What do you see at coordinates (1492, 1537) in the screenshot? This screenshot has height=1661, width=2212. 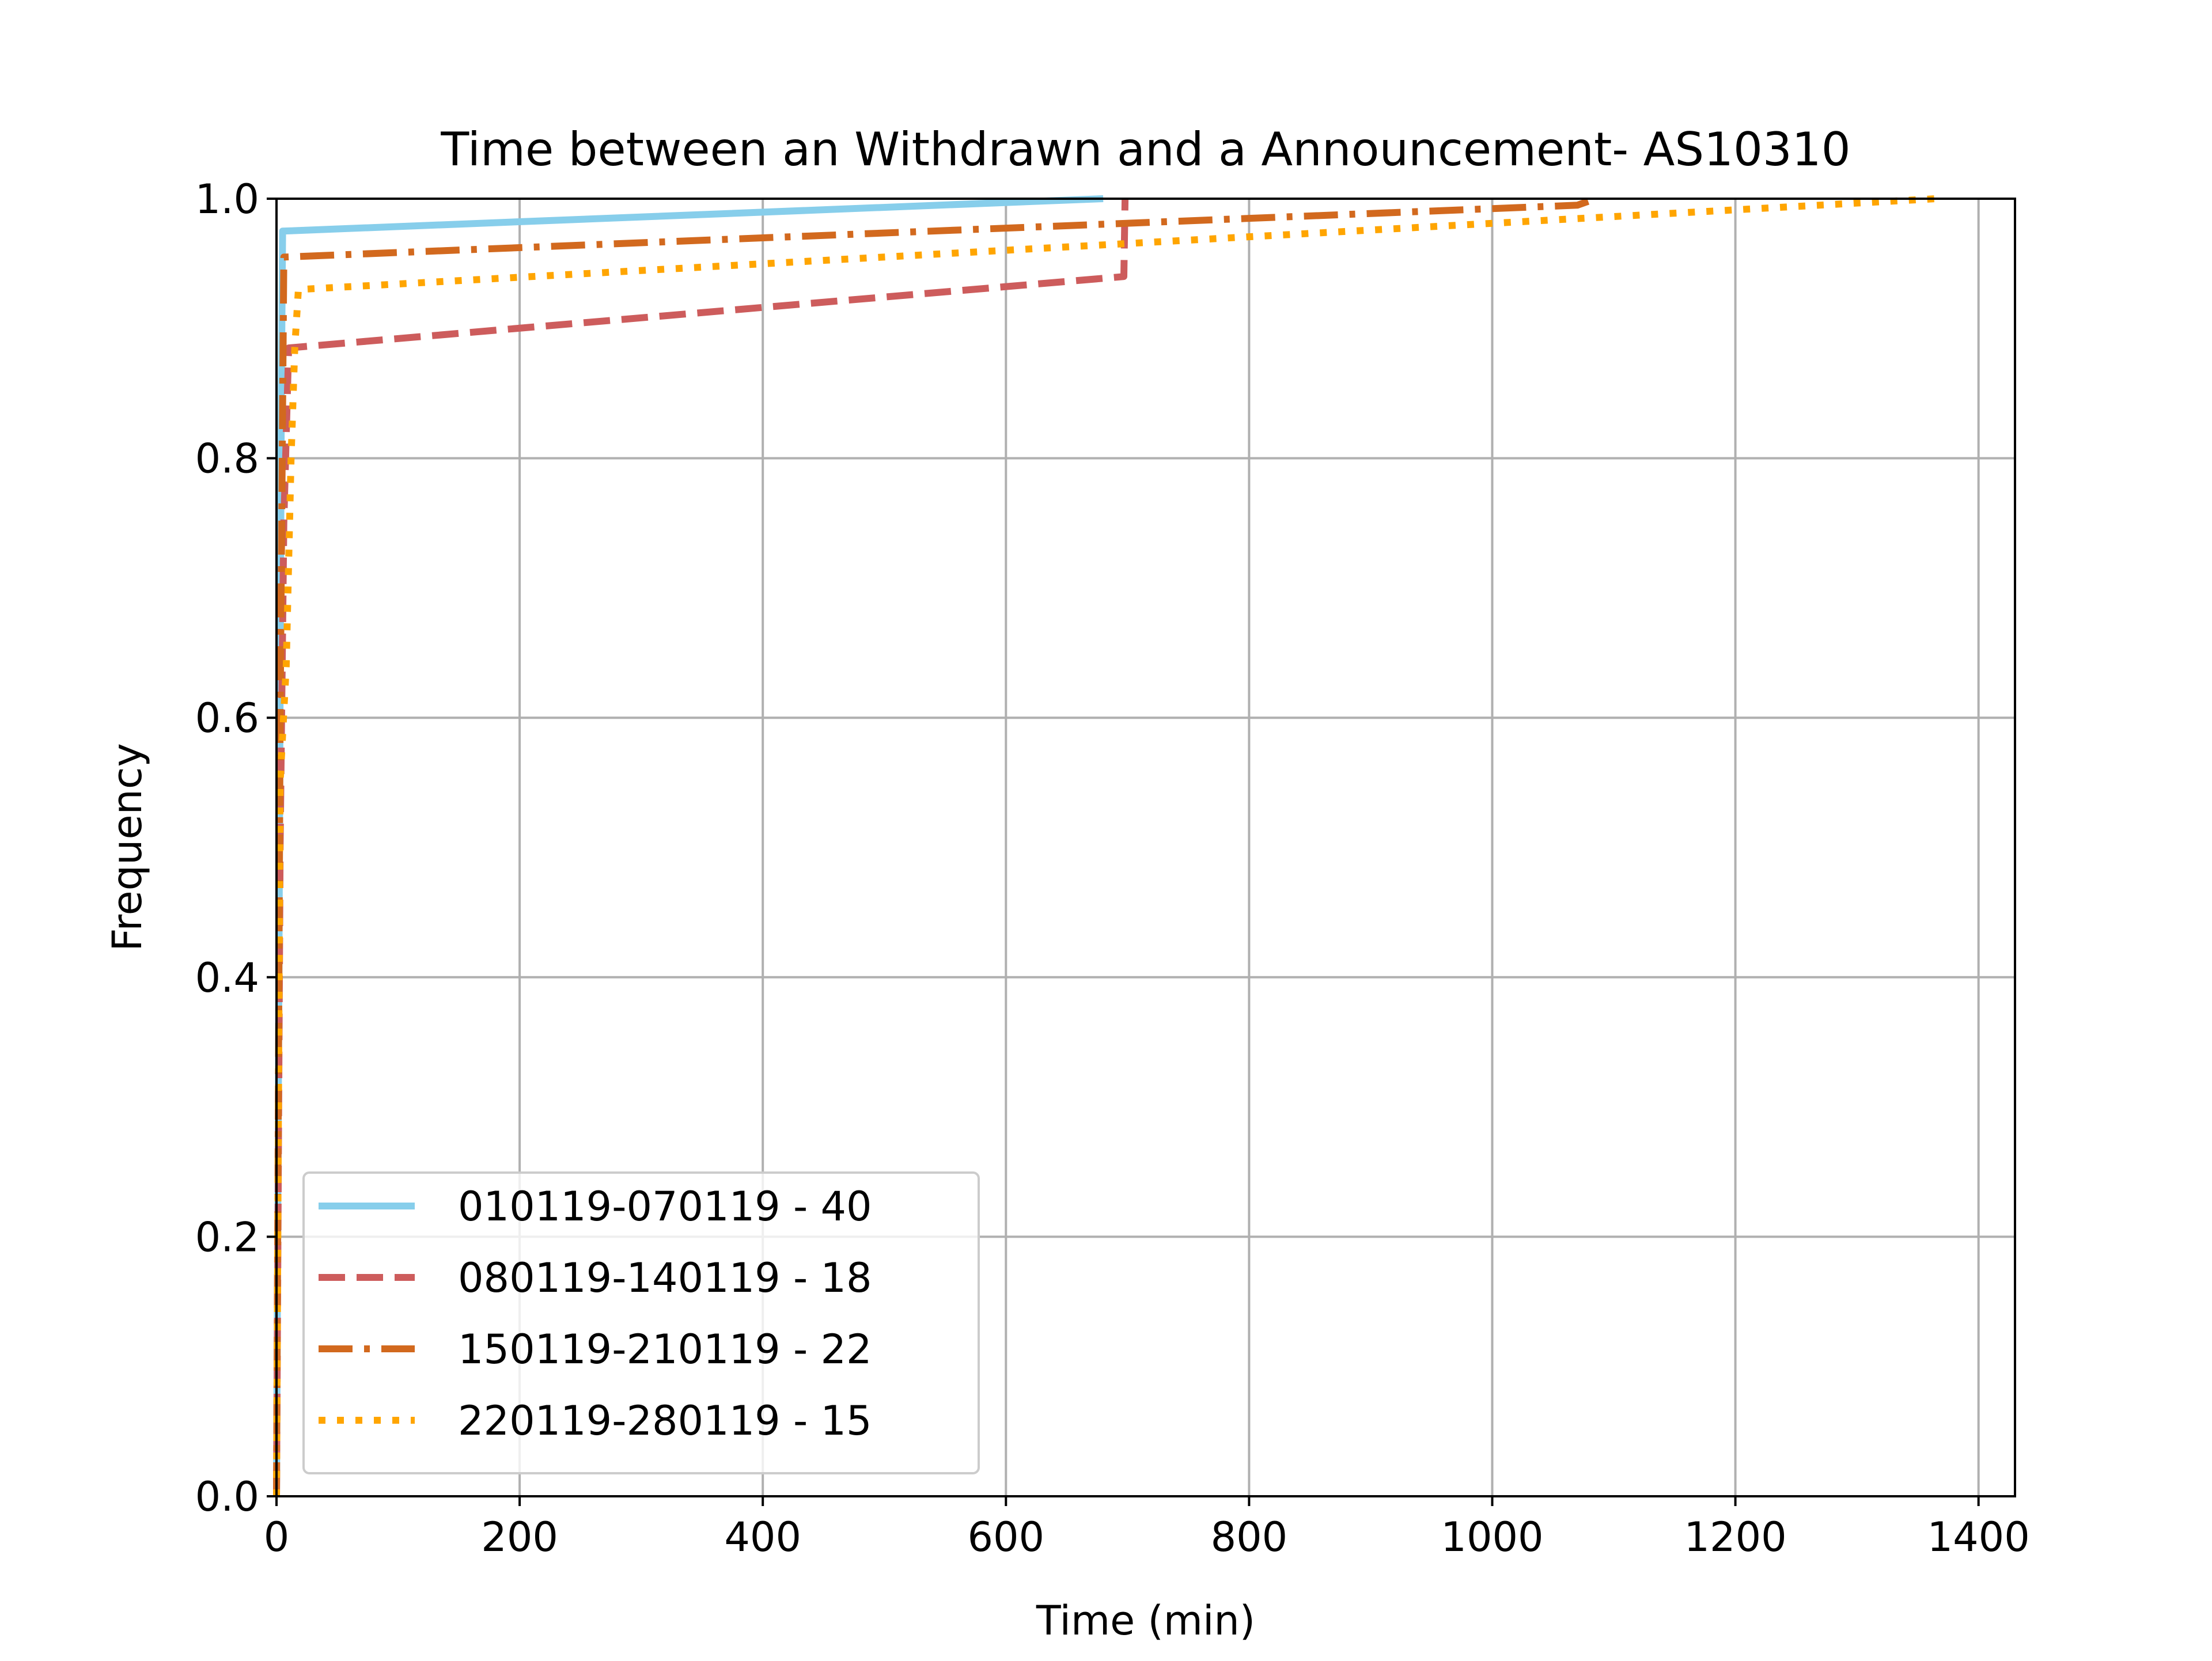 I see `x-tick-label: 1000` at bounding box center [1492, 1537].